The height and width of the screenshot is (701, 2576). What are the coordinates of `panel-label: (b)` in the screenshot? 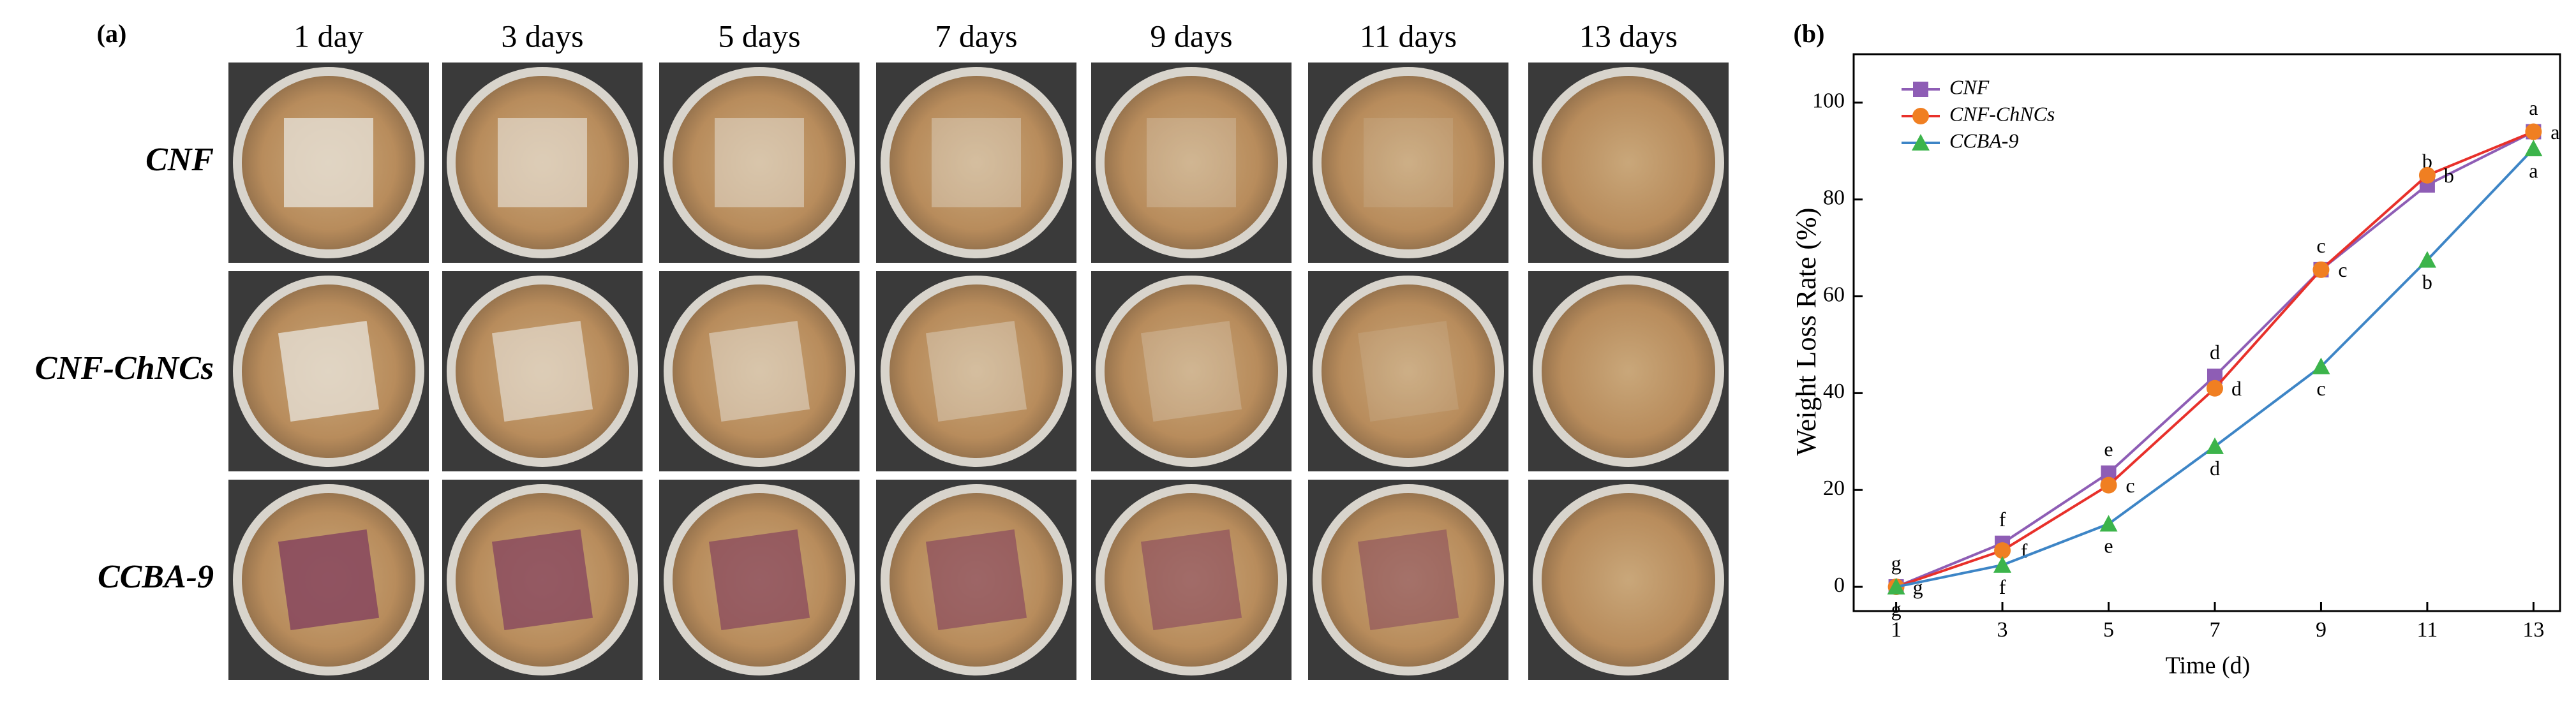 It's located at (1809, 34).